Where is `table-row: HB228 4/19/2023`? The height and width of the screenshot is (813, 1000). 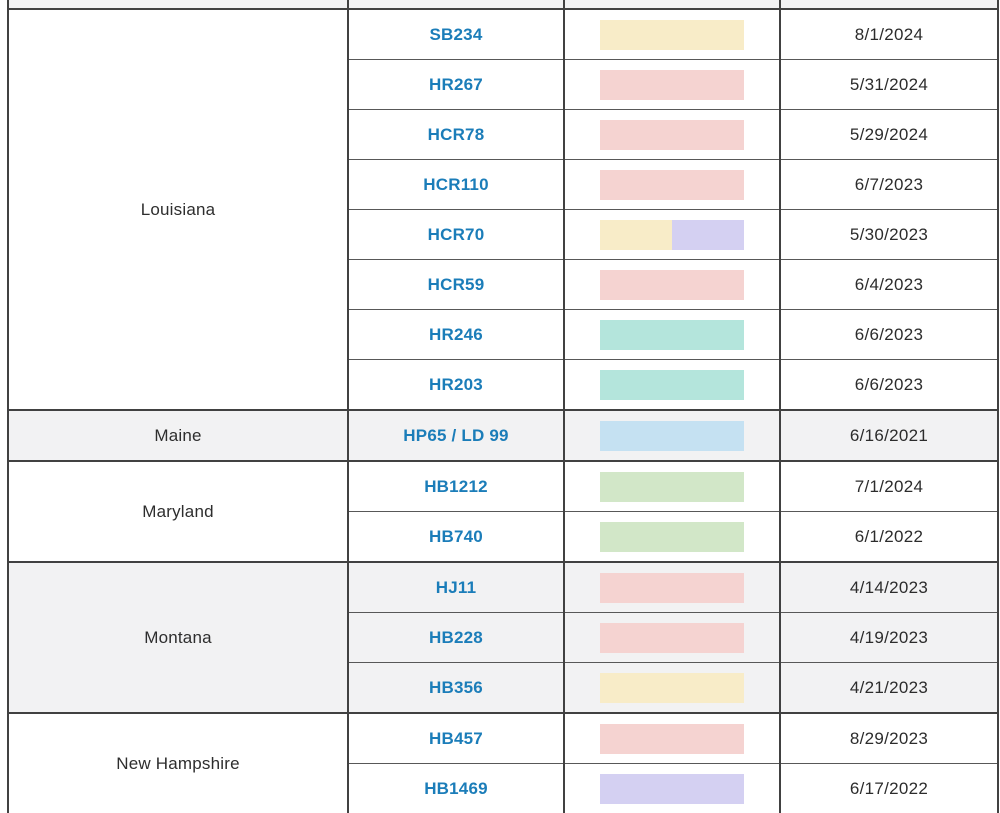 table-row: HB228 4/19/2023 is located at coordinates (503, 637).